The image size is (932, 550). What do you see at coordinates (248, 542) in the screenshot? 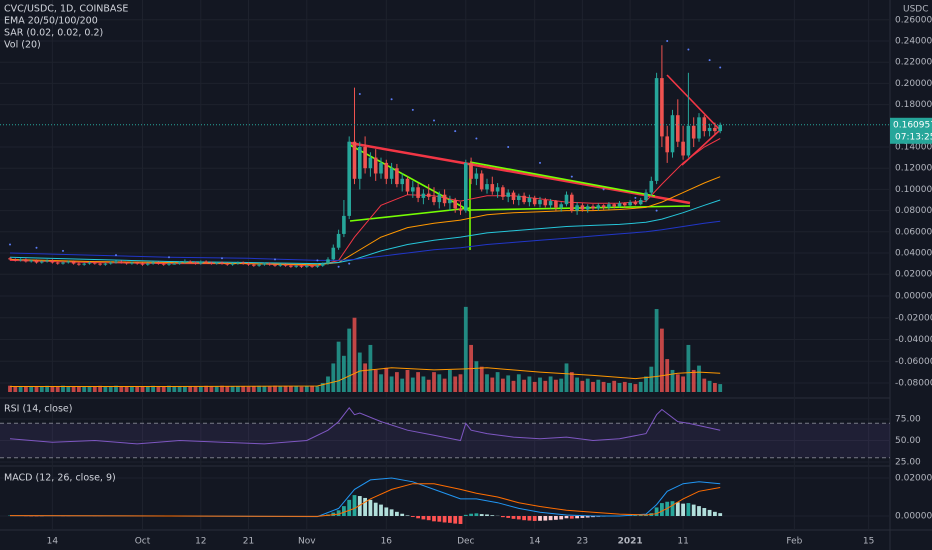
I see `x-tick-label: 21` at bounding box center [248, 542].